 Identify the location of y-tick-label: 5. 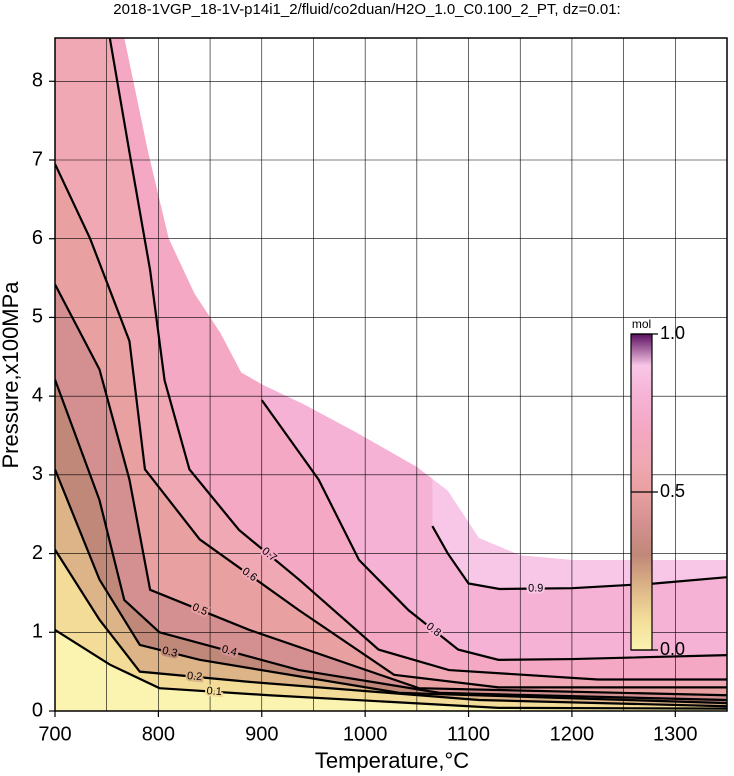
(37, 317).